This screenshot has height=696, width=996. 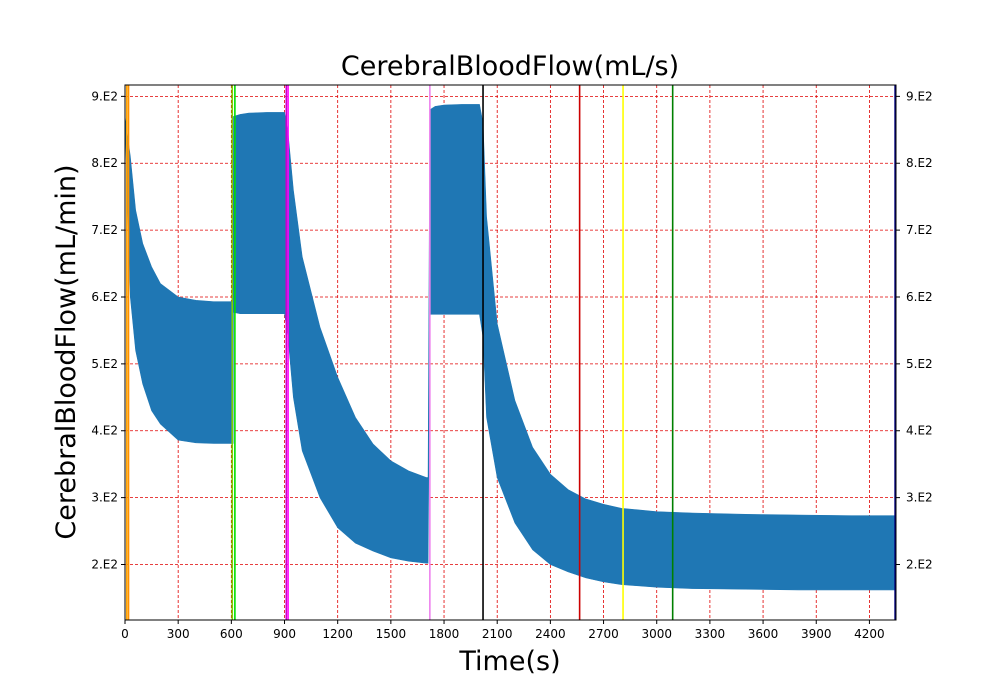 I want to click on x-tick-label: 2400, so click(x=550, y=634).